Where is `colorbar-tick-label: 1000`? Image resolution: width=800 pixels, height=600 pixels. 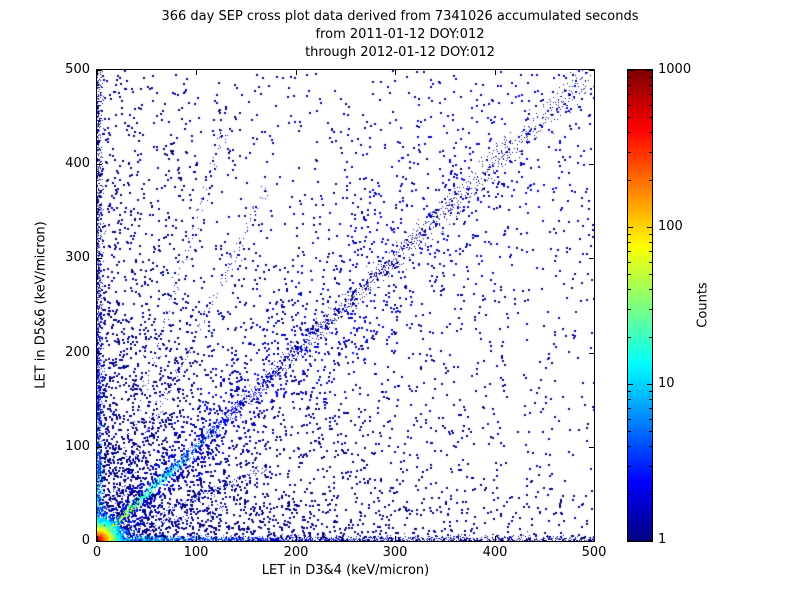 colorbar-tick-label: 1000 is located at coordinates (675, 69).